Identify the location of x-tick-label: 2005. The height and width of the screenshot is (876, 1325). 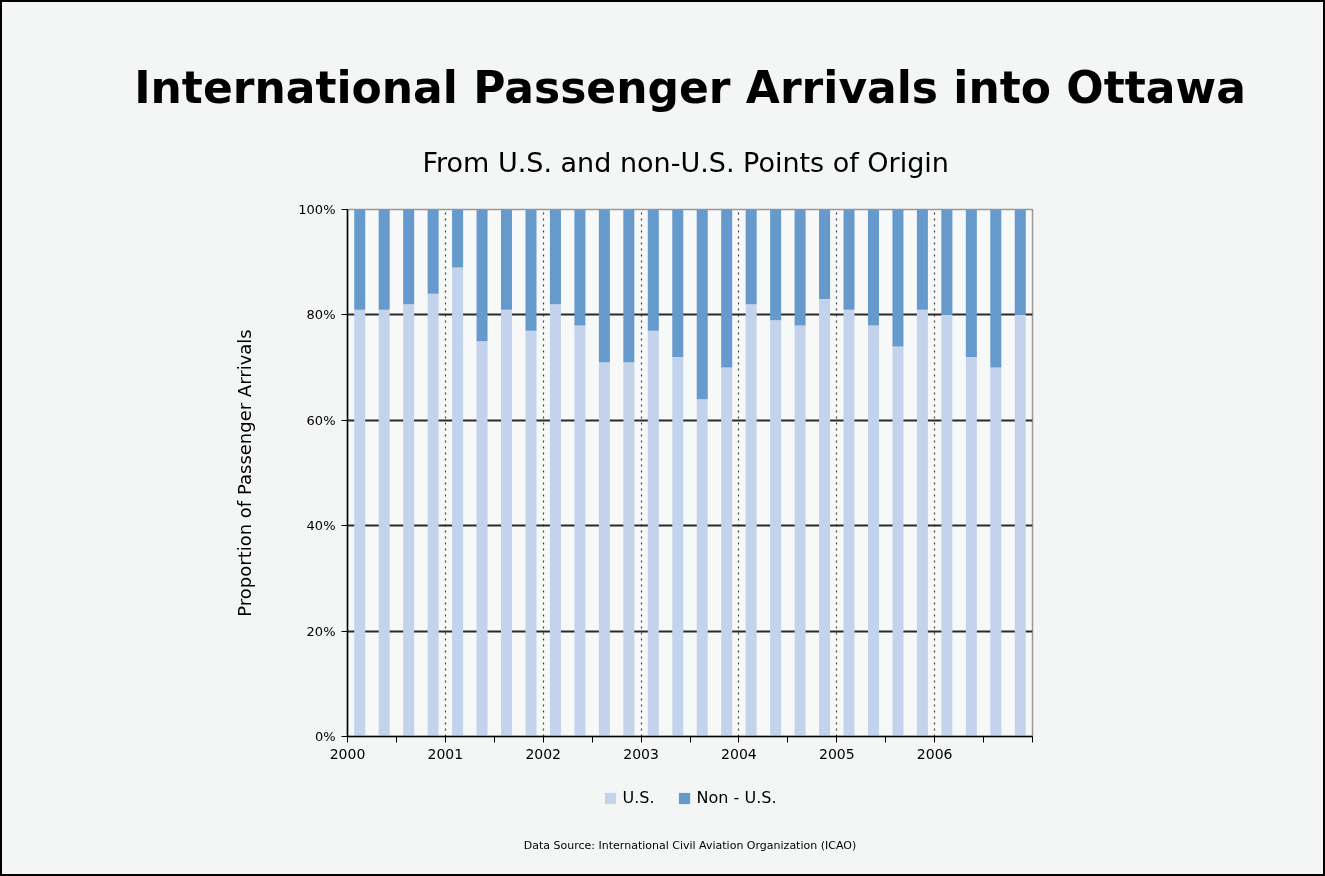
(836, 753).